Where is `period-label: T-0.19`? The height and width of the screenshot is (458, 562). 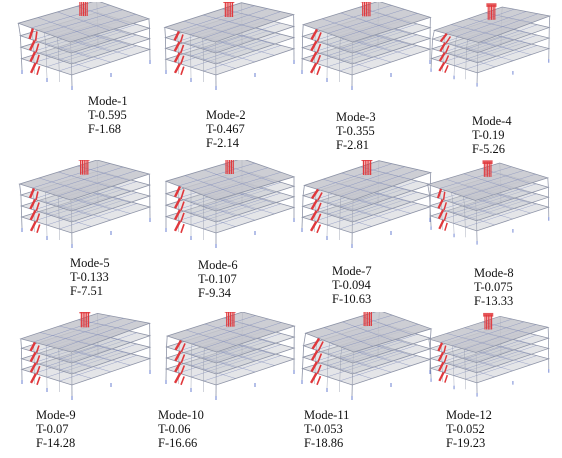
period-label: T-0.19 is located at coordinates (488, 135).